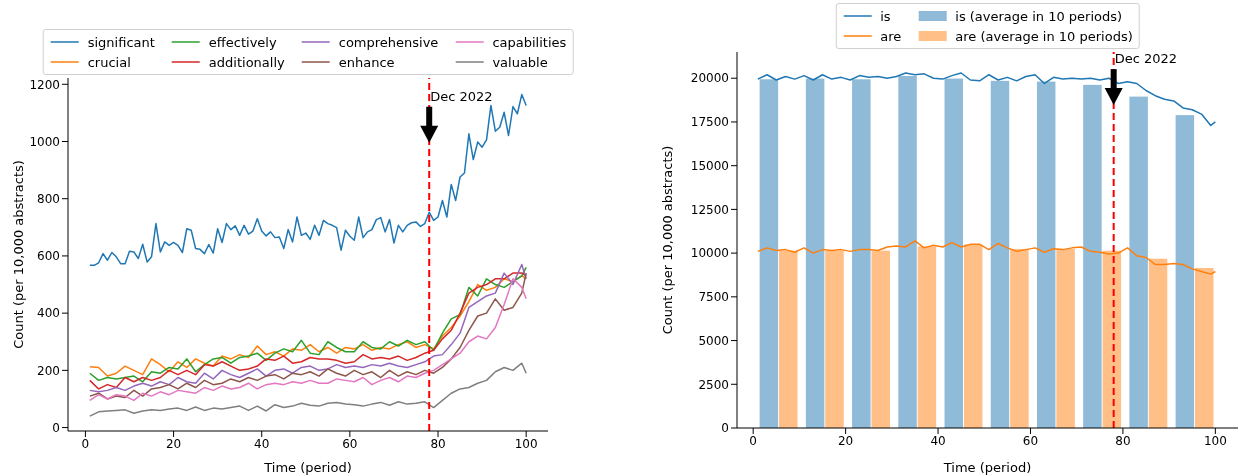 This screenshot has height=476, width=1247. What do you see at coordinates (709, 78) in the screenshot?
I see `y-tick-label: 20000` at bounding box center [709, 78].